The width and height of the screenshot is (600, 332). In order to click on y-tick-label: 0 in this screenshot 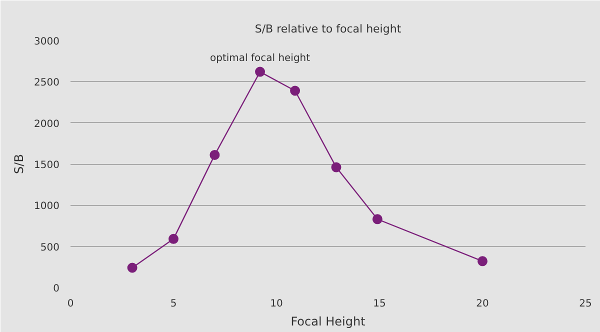, I will do `click(56, 289)`.